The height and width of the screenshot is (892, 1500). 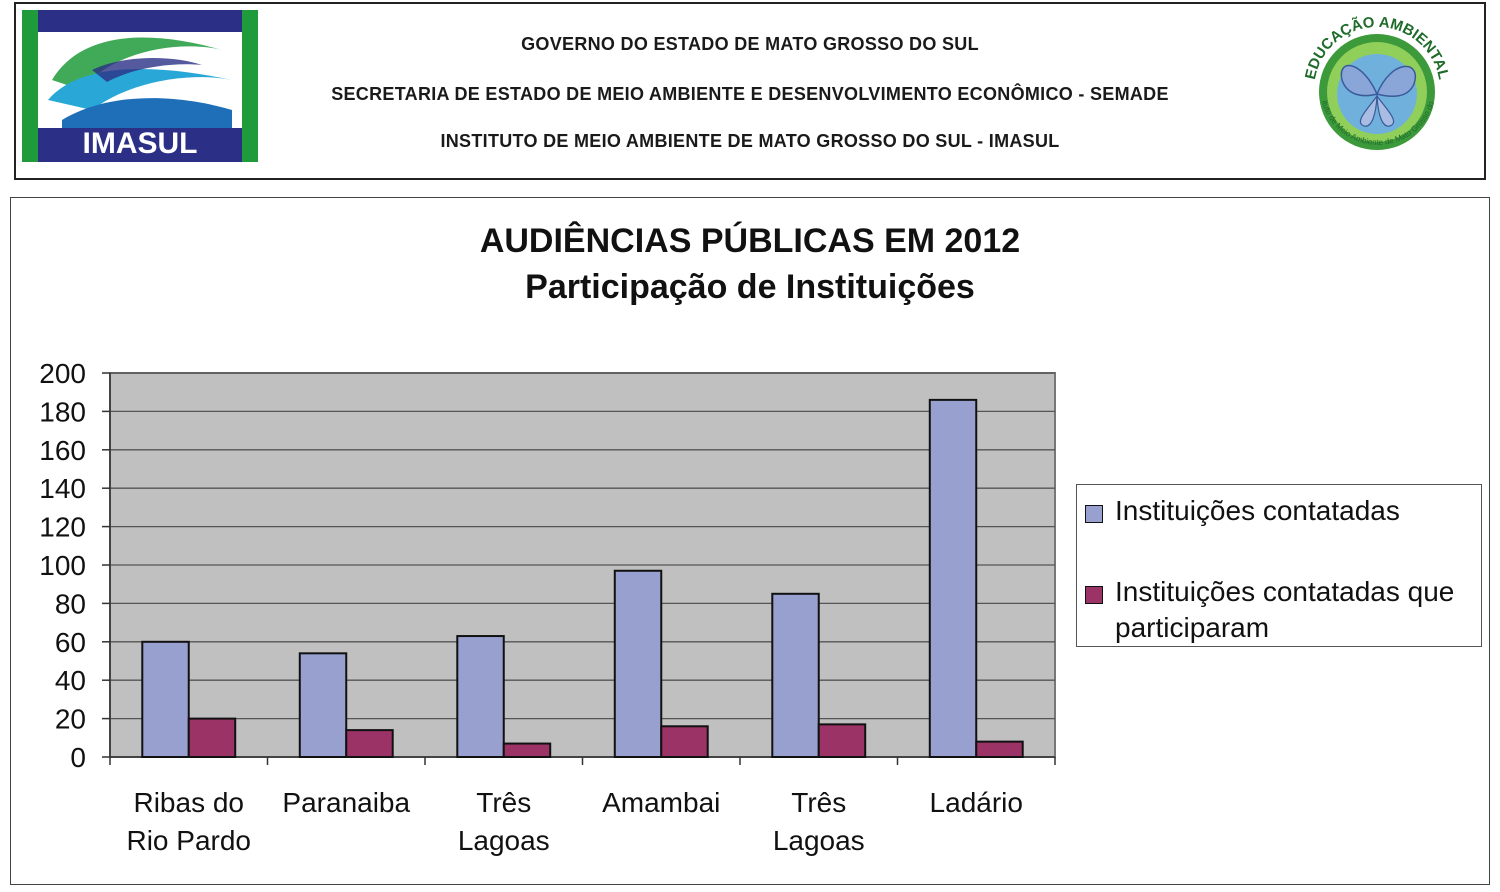 What do you see at coordinates (750, 287) in the screenshot?
I see `chart-subtitle: Participação de Instituições` at bounding box center [750, 287].